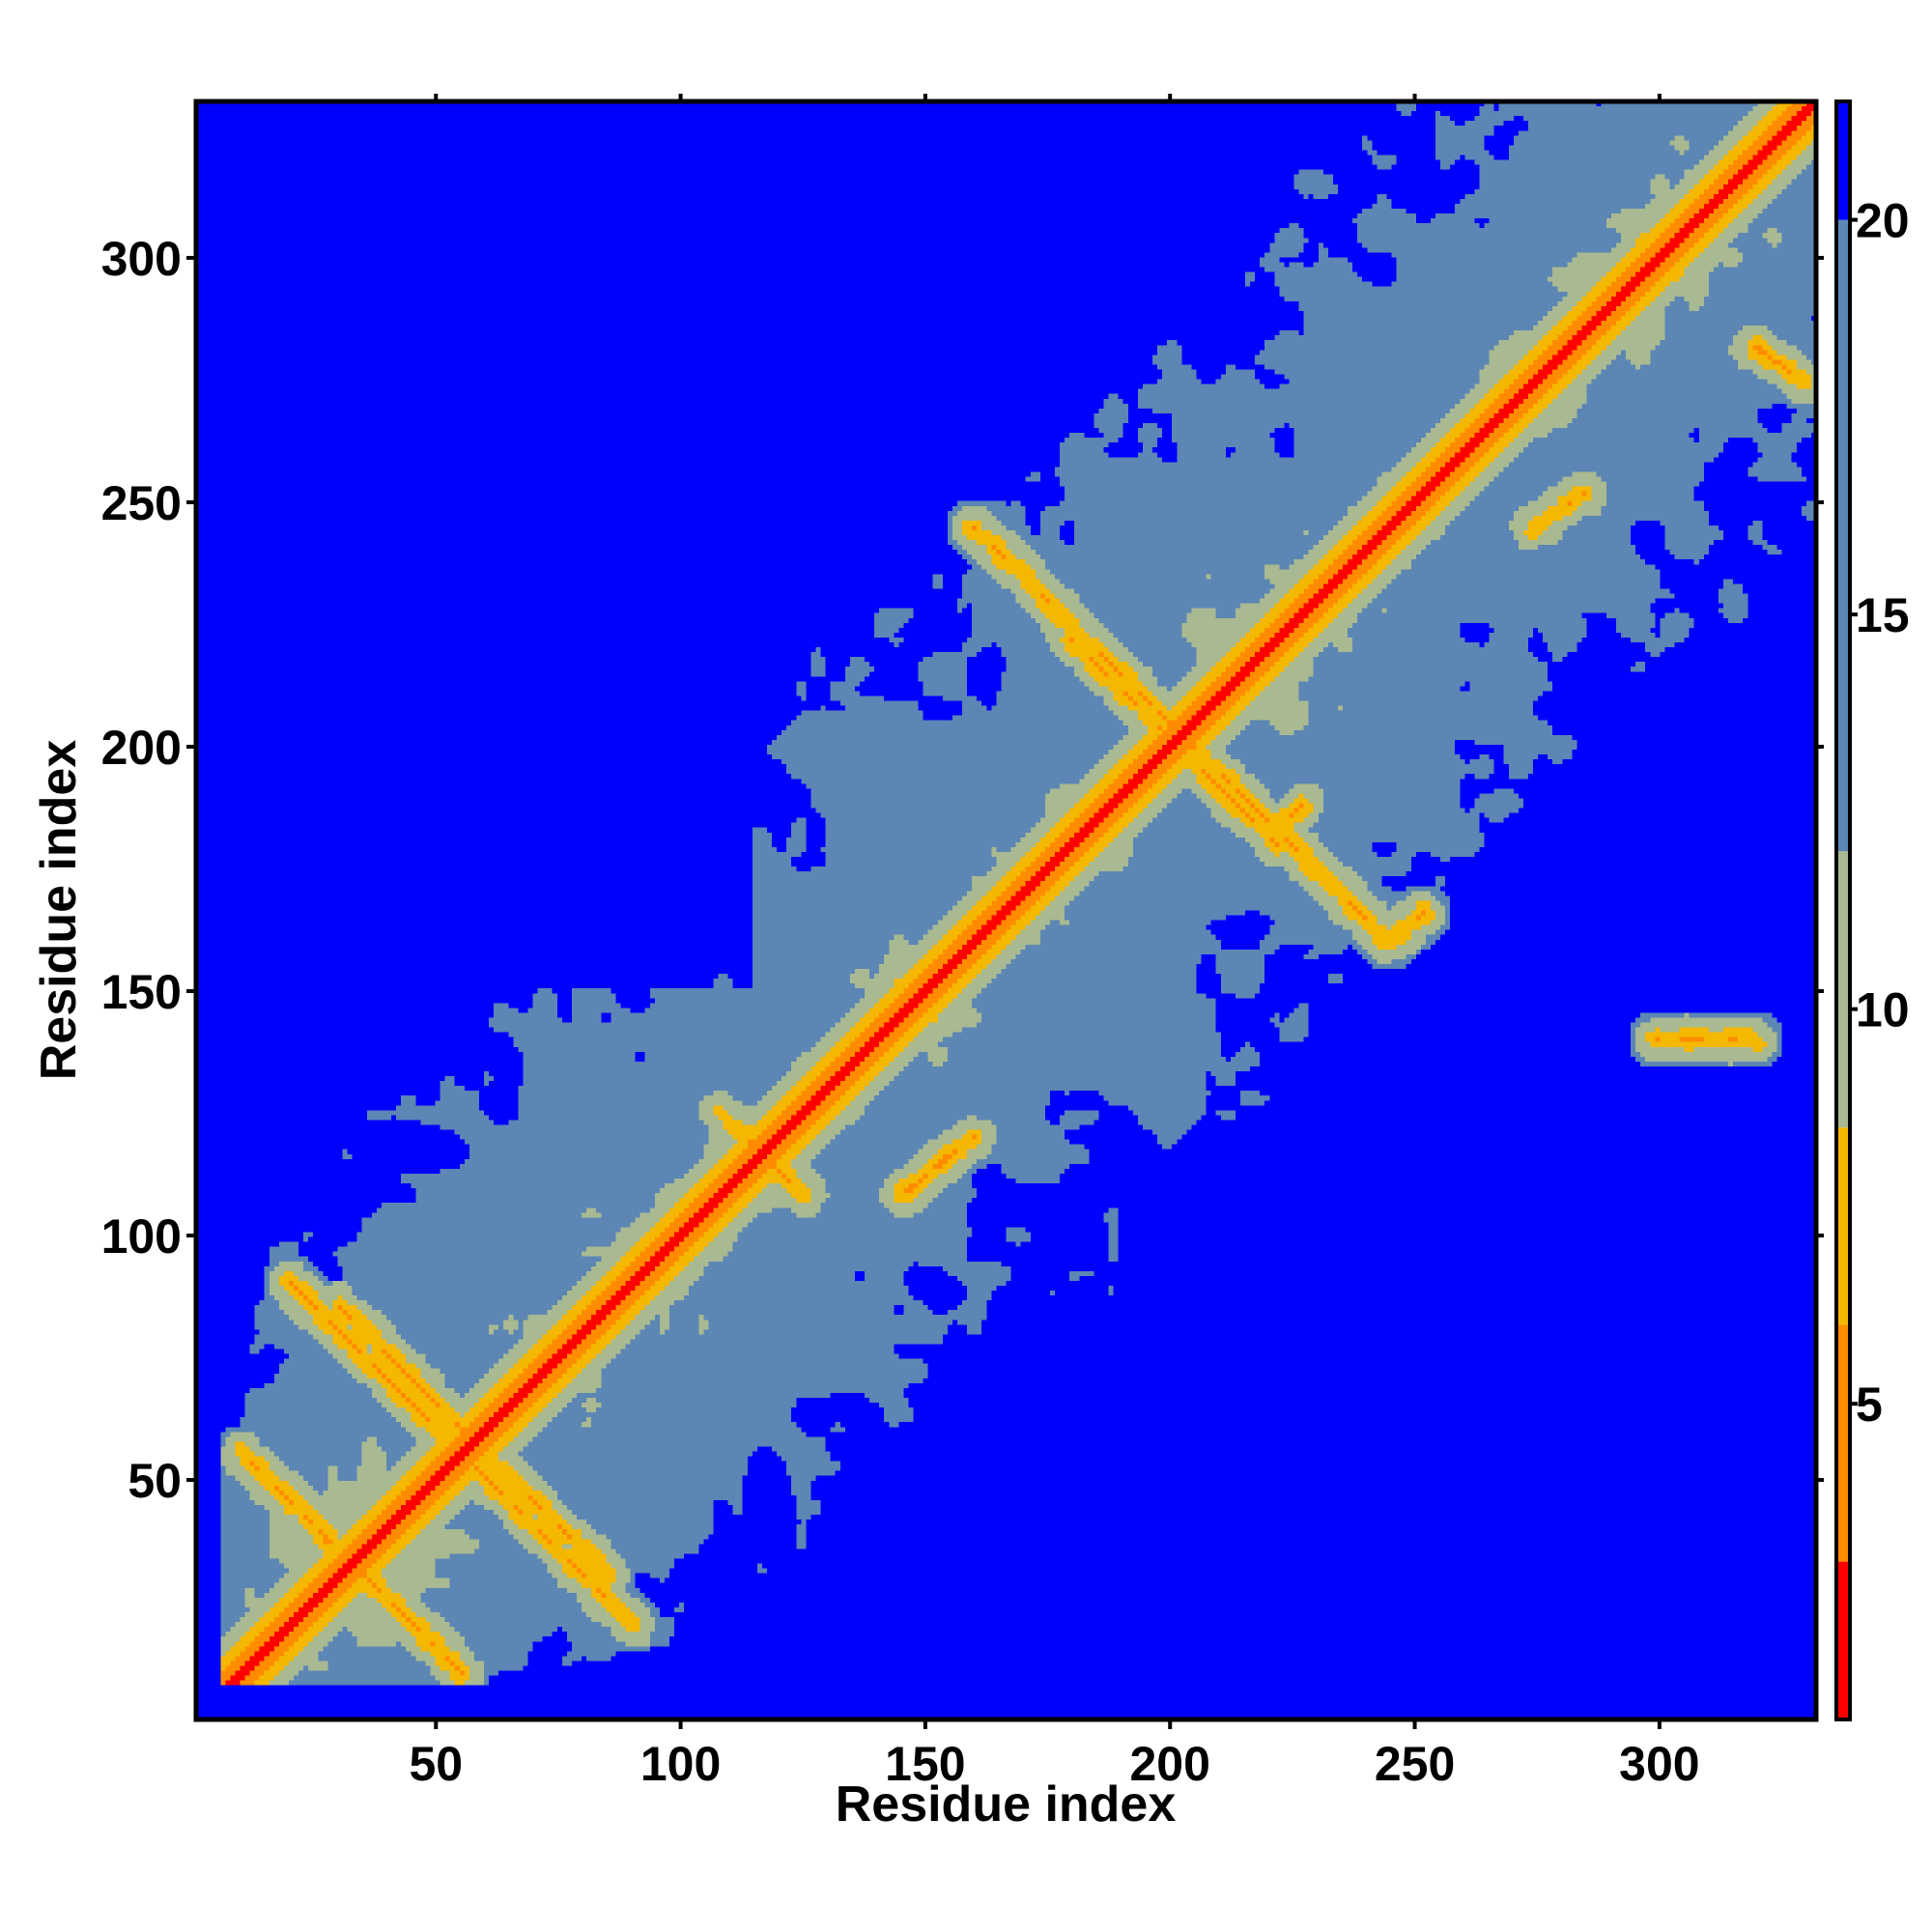 This screenshot has width=1932, height=1932. What do you see at coordinates (1883, 221) in the screenshot?
I see `colorbar-tick-label: 20` at bounding box center [1883, 221].